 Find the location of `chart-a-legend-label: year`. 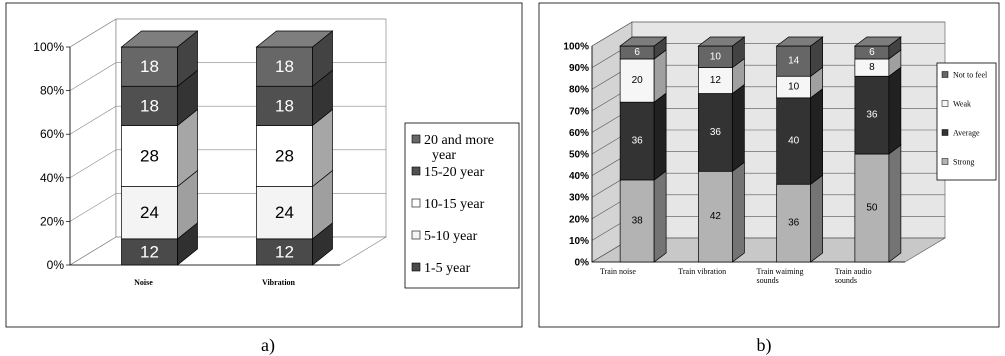

chart-a-legend-label: year is located at coordinates (444, 155).